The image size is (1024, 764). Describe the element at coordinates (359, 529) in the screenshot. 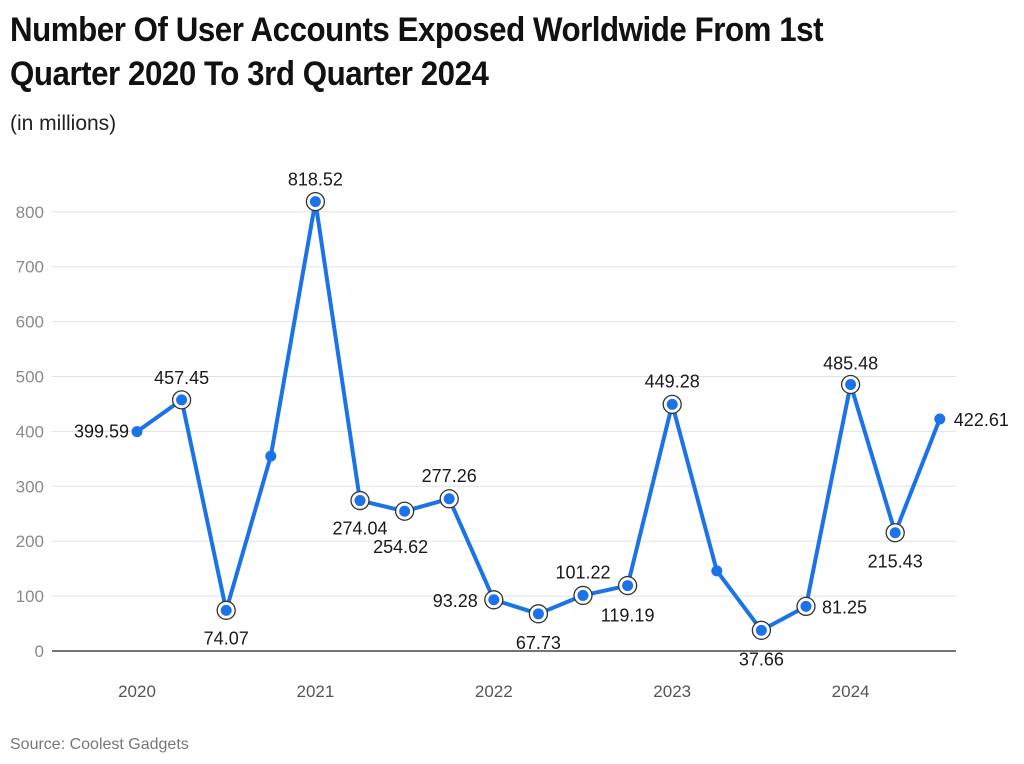

I see `data-label: 274.04` at that location.